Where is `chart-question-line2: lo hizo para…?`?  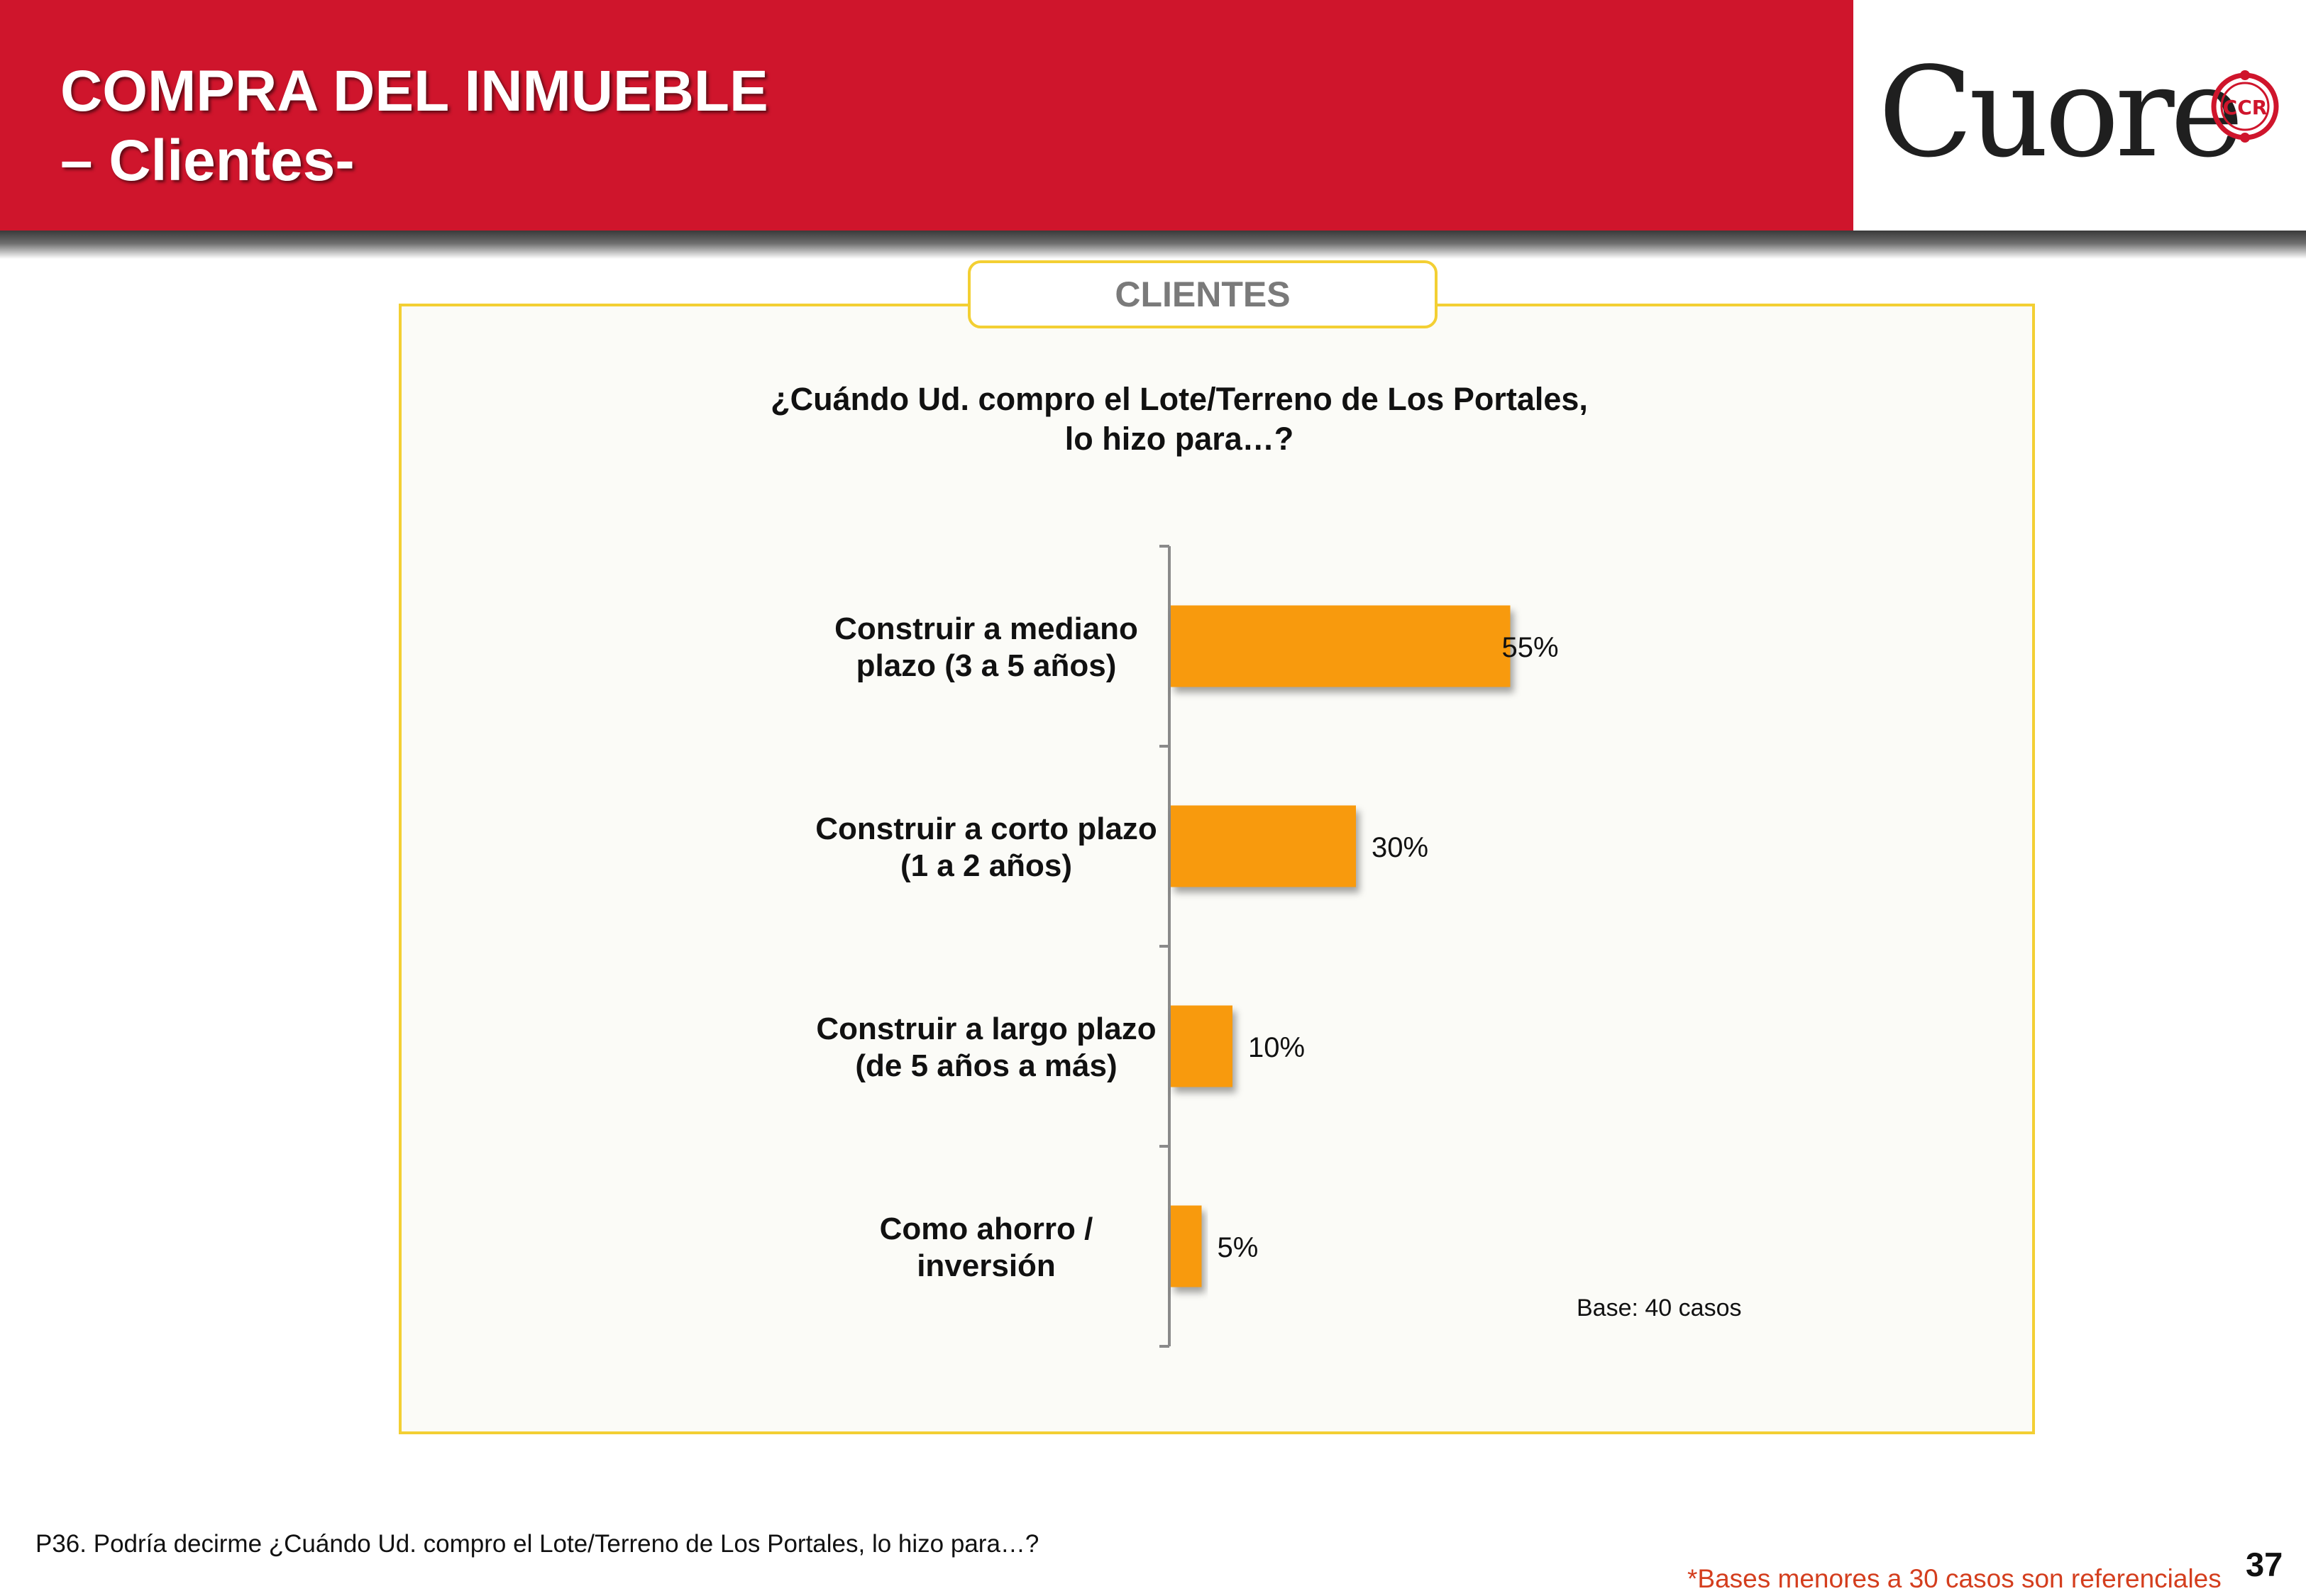 chart-question-line2: lo hizo para…? is located at coordinates (1179, 439).